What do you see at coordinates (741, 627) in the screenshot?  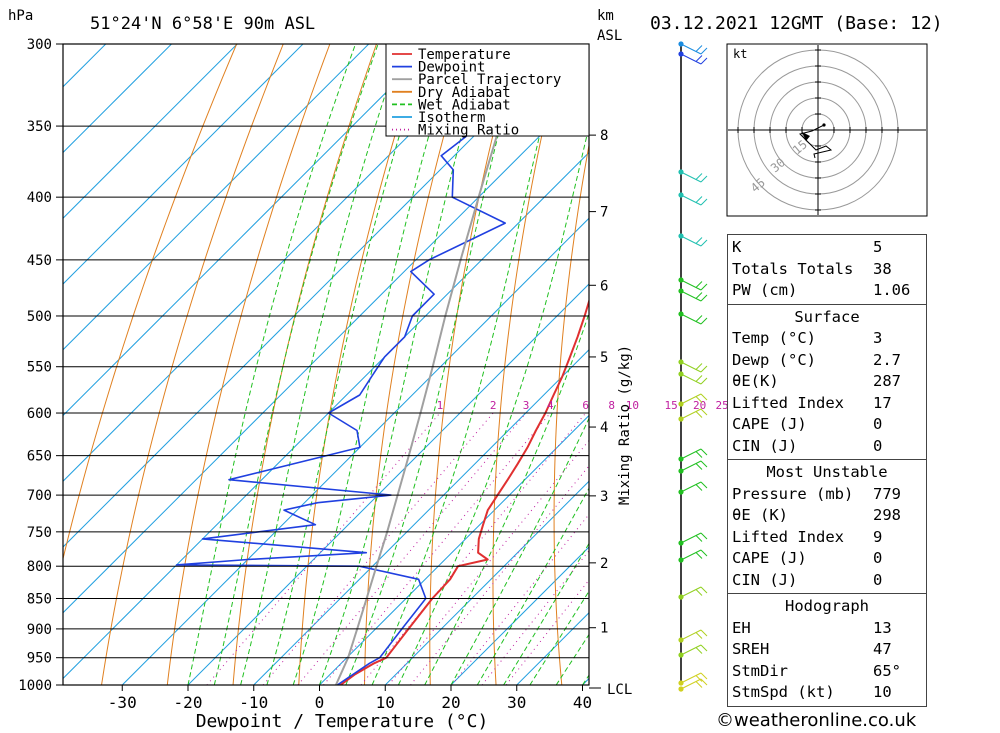 I see `index-label: EH` at bounding box center [741, 627].